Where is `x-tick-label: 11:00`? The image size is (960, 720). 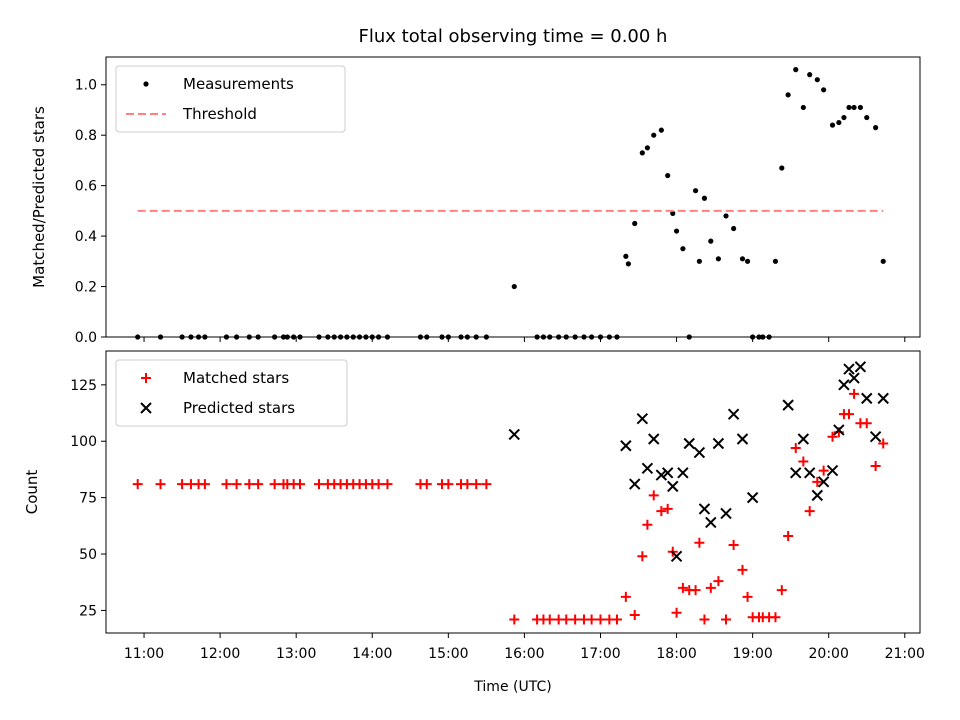
x-tick-label: 11:00 is located at coordinates (144, 654).